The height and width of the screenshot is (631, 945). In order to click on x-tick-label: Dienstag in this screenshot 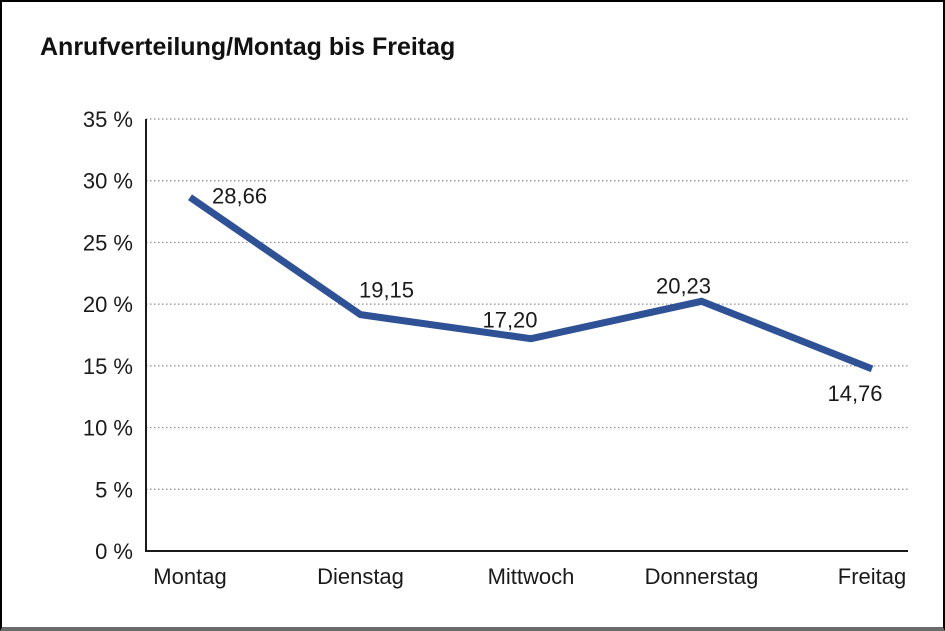, I will do `click(360, 576)`.